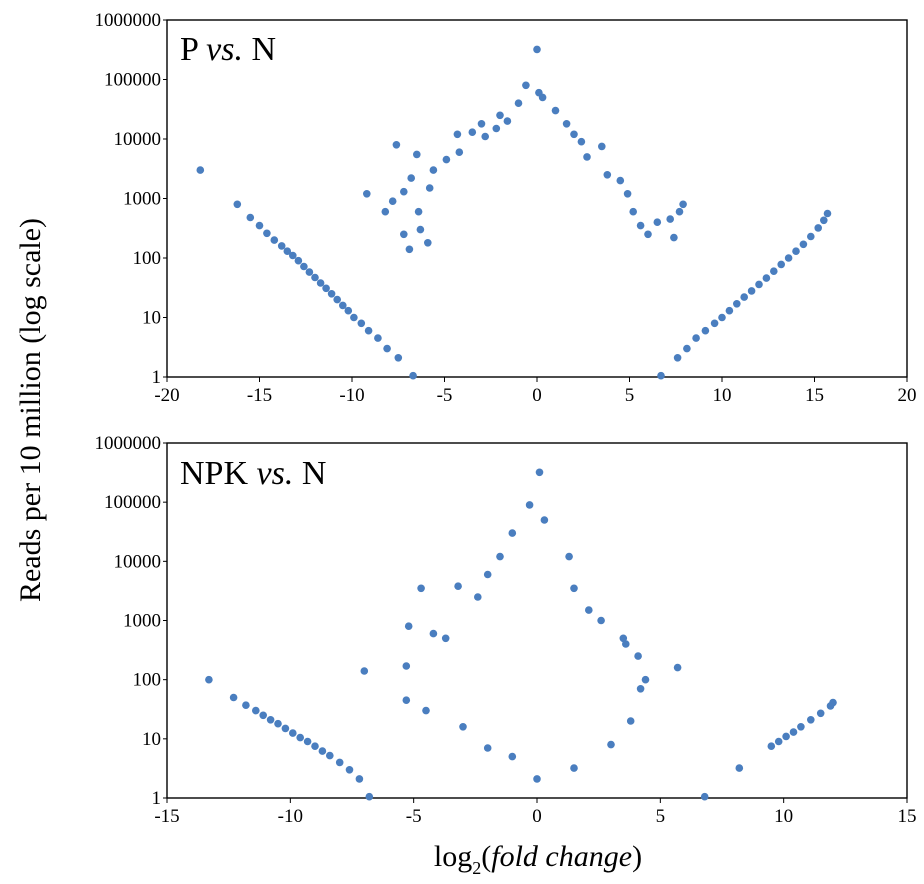  What do you see at coordinates (907, 395) in the screenshot?
I see `x-tick-label: 20` at bounding box center [907, 395].